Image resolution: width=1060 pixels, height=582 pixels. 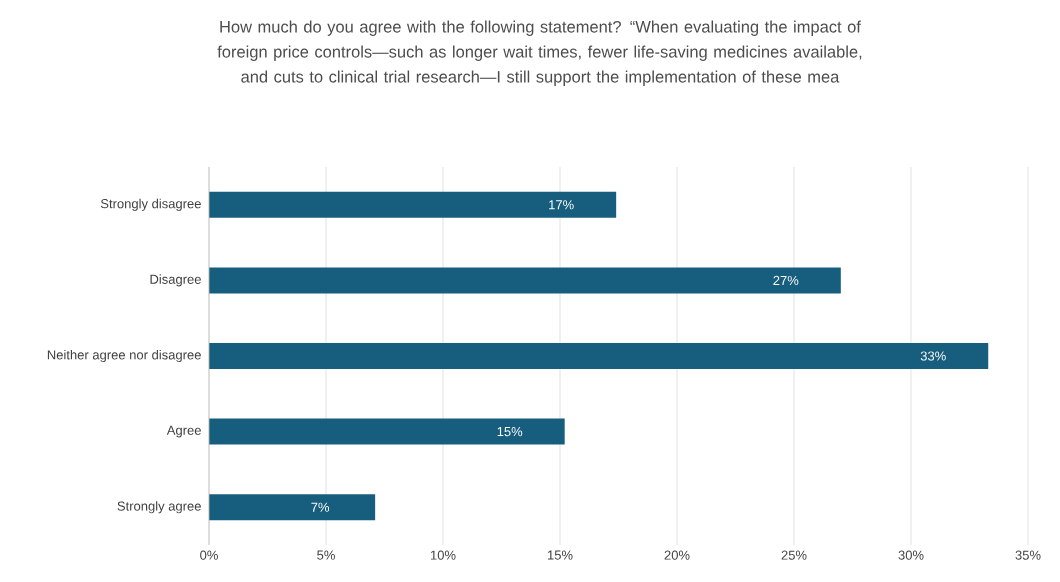 I want to click on y-tick-label: Disagree, so click(x=175, y=280).